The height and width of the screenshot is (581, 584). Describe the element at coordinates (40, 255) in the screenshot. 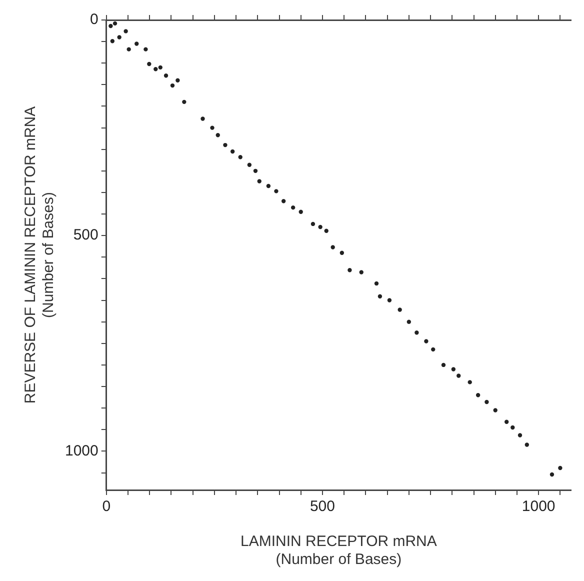

I see `y-axis-title: REVERSE OF LAMININ RECEPTOR mRNA (Number of Bases)` at that location.